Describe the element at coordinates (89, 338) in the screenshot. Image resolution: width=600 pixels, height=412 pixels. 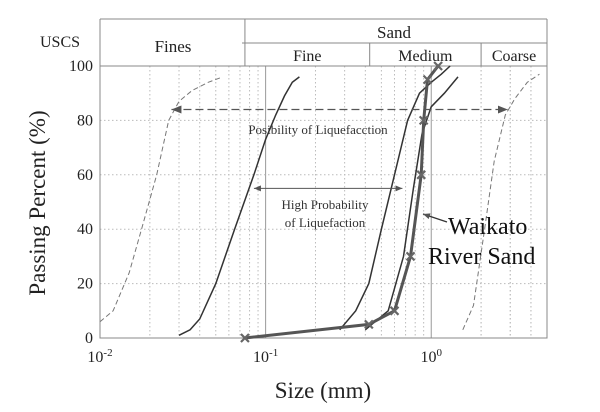
I see `y-tick-label: 0` at that location.